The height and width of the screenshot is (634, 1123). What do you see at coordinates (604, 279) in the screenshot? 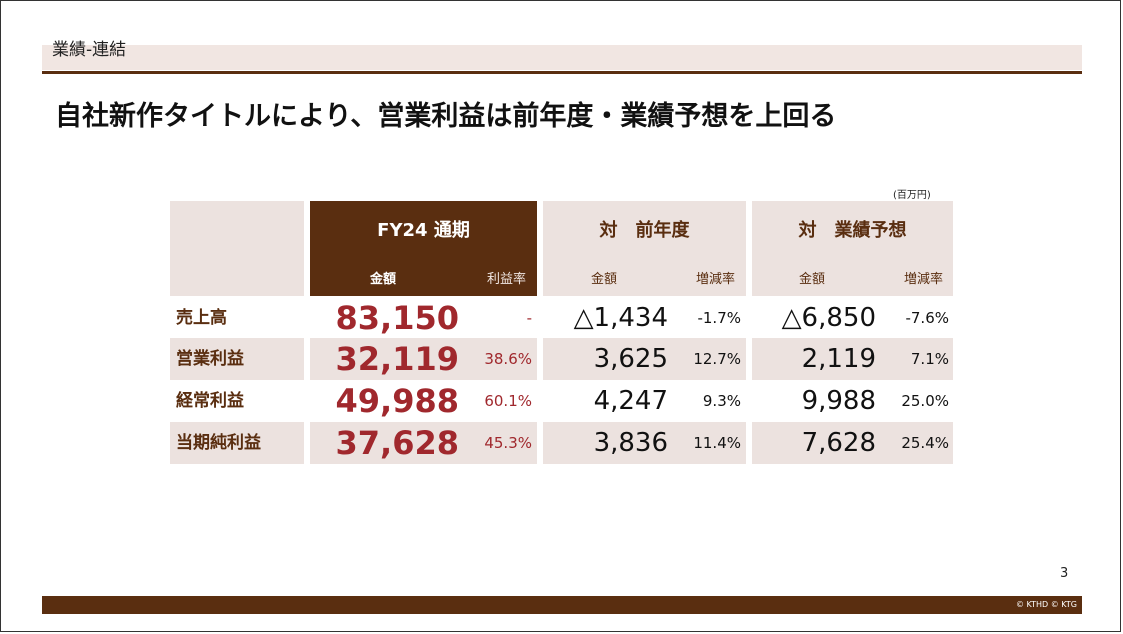
I see `header-prev-amount: 金額` at bounding box center [604, 279].